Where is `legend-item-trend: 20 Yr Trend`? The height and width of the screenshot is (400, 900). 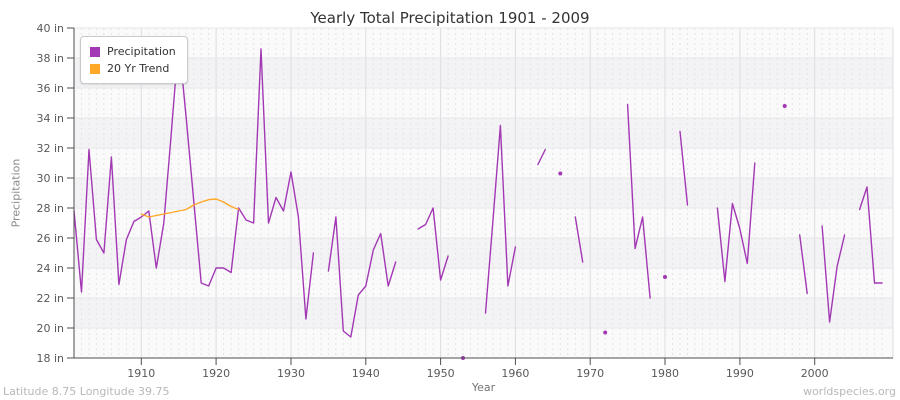 legend-item-trend: 20 Yr Trend is located at coordinates (133, 68).